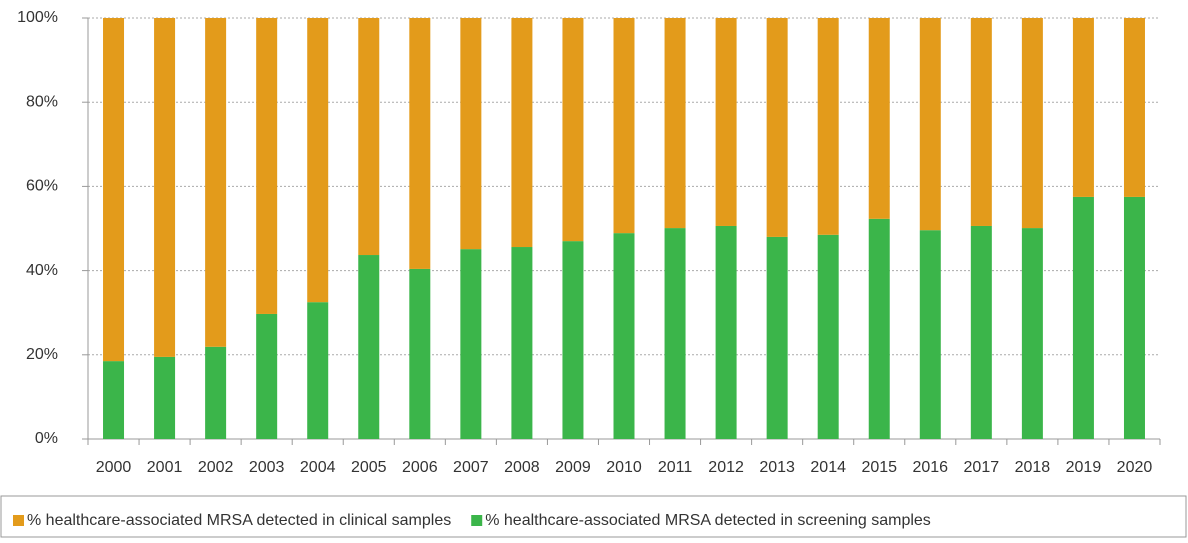  What do you see at coordinates (318, 467) in the screenshot?
I see `x-tick-label: 2004` at bounding box center [318, 467].